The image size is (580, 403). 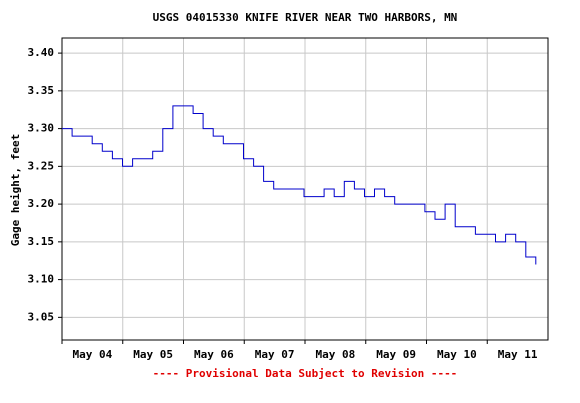 I want to click on y-tick-label: 3.15, so click(x=41, y=241).